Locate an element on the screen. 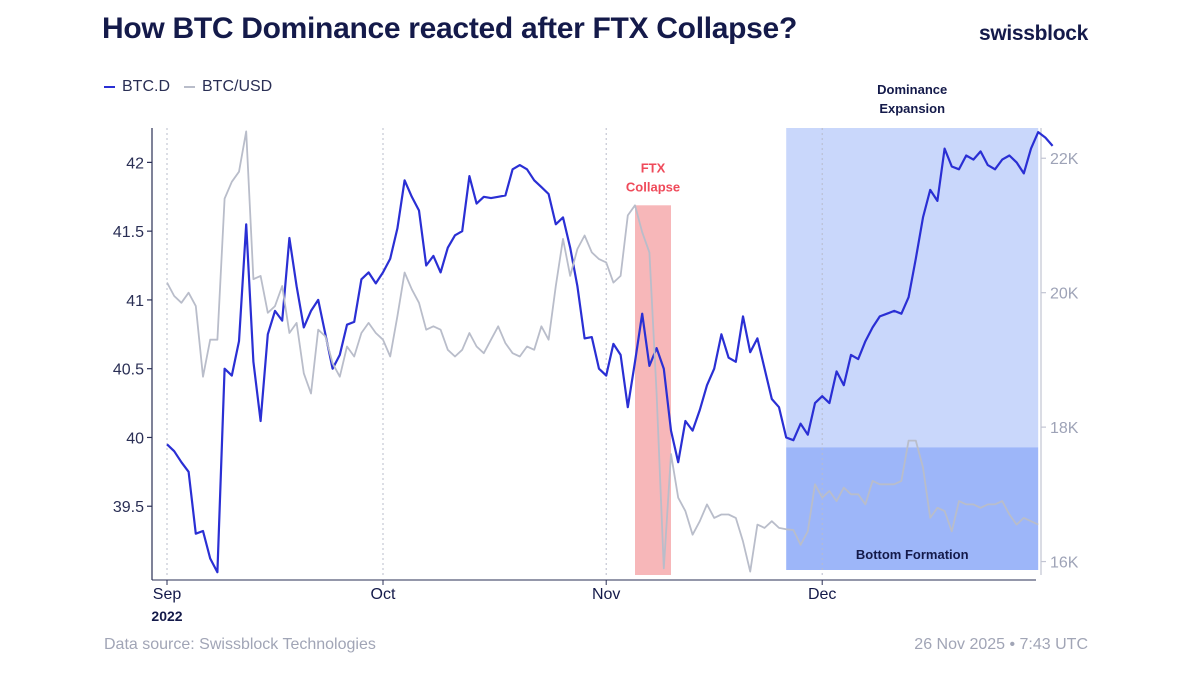 The image size is (1200, 675). y-left-tick-label: 39.5 is located at coordinates (128, 507).